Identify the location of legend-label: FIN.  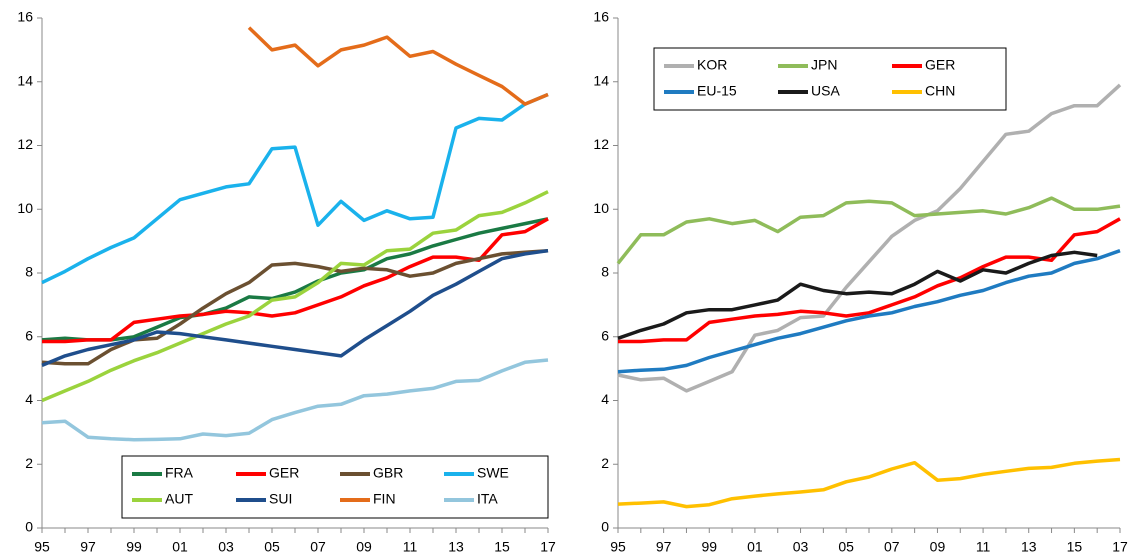
(384, 499).